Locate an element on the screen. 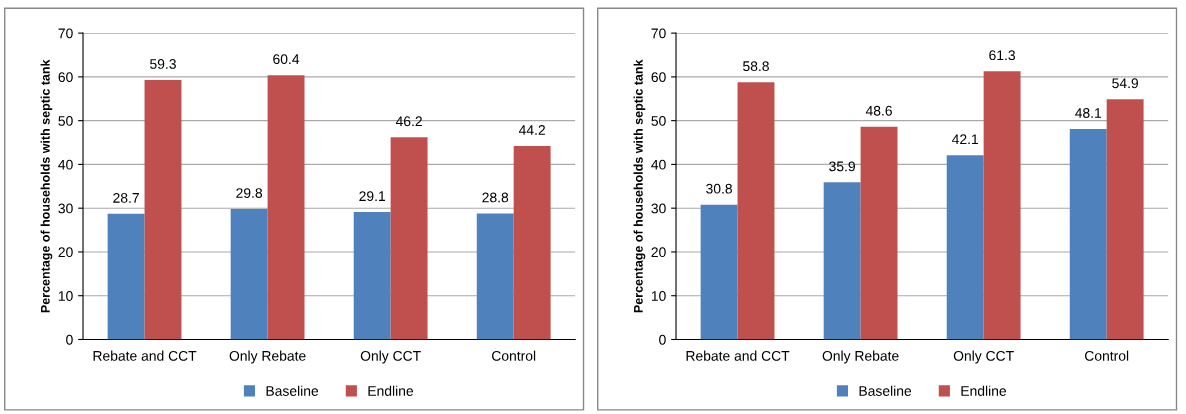 The width and height of the screenshot is (1186, 414). data-label: 48.1 is located at coordinates (1088, 113).